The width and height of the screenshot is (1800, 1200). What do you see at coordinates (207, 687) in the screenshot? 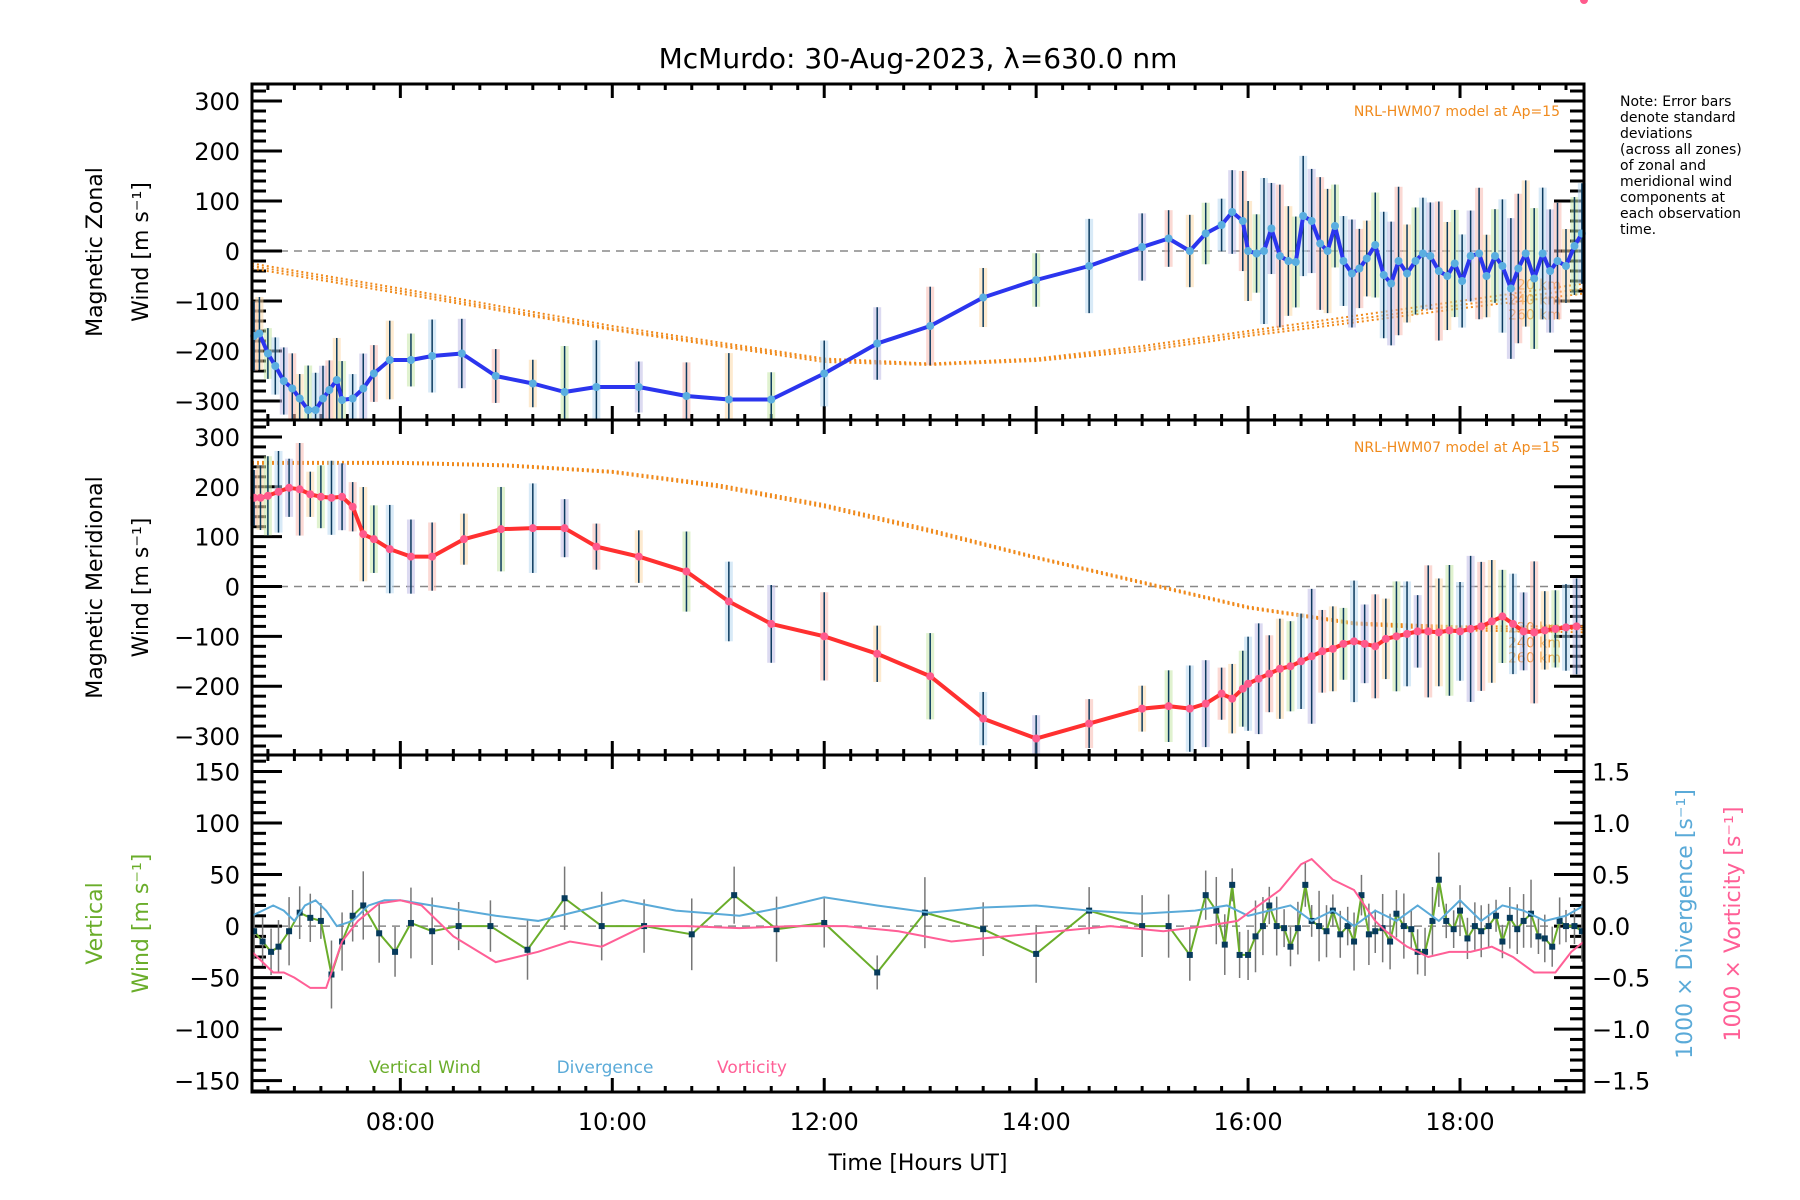
I see `y-tick-label: −200` at bounding box center [207, 687].